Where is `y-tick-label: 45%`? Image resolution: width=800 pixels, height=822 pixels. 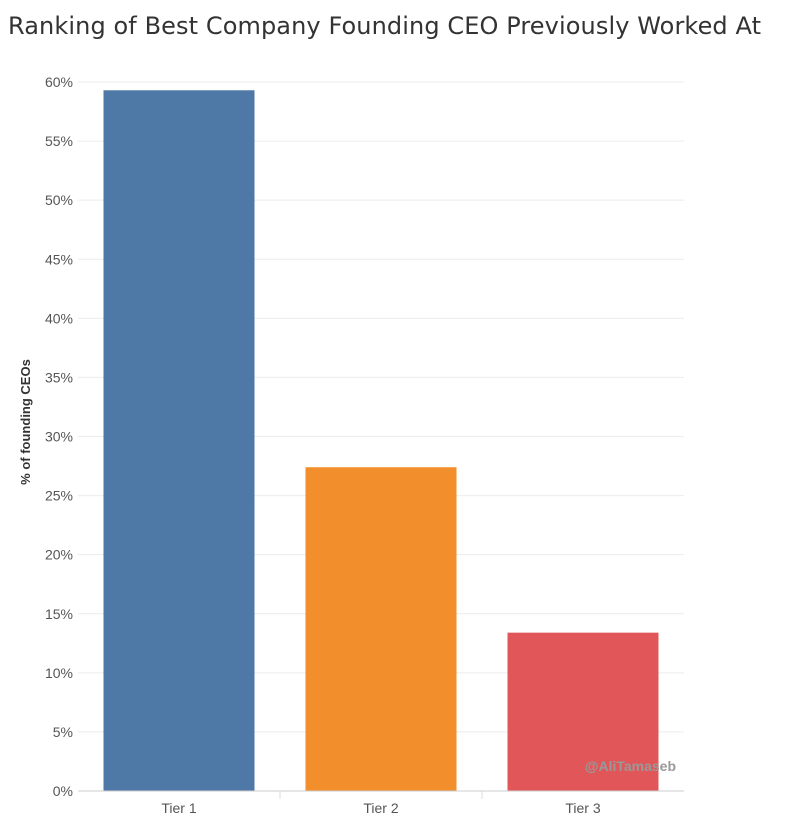
y-tick-label: 45% is located at coordinates (59, 259).